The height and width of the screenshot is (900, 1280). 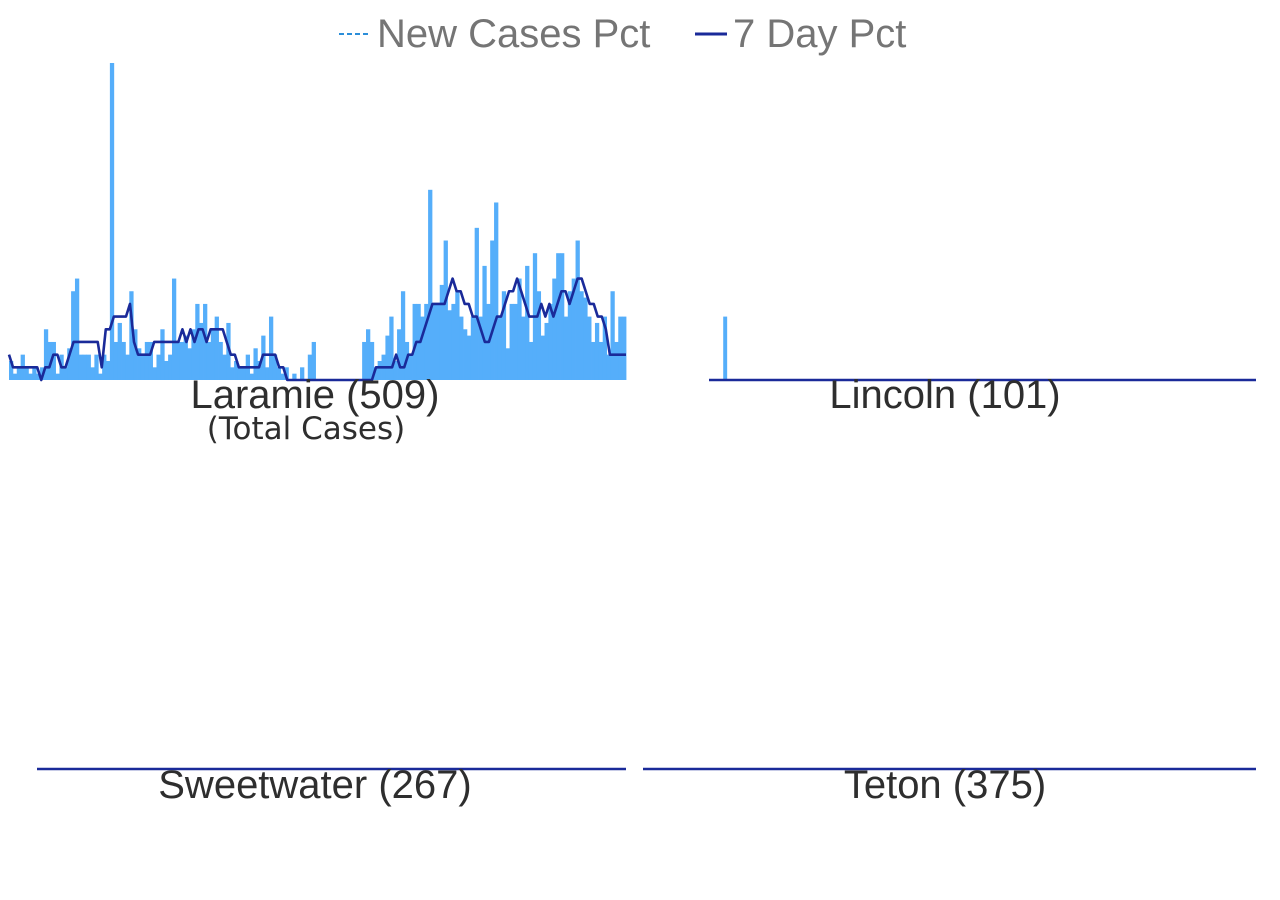 I want to click on lincoln-bar, so click(x=725, y=348).